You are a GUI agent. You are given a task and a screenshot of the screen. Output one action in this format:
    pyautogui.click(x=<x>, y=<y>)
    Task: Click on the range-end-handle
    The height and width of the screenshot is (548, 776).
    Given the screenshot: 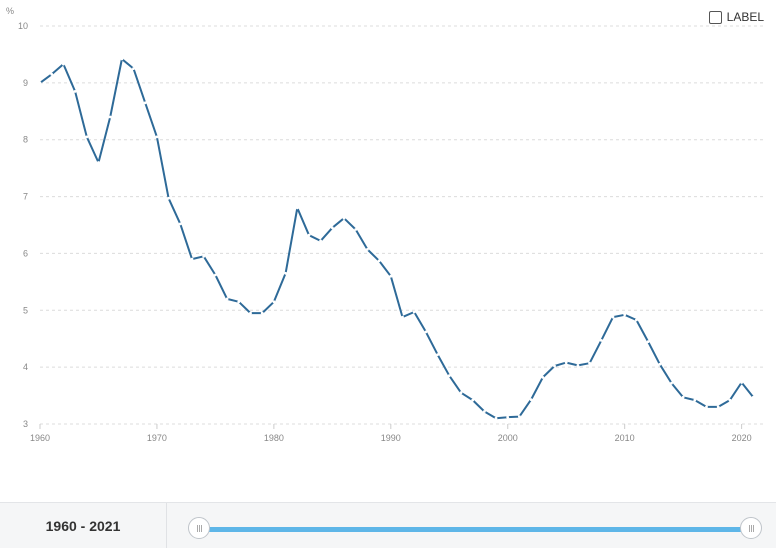 What is the action you would take?
    pyautogui.click(x=751, y=528)
    